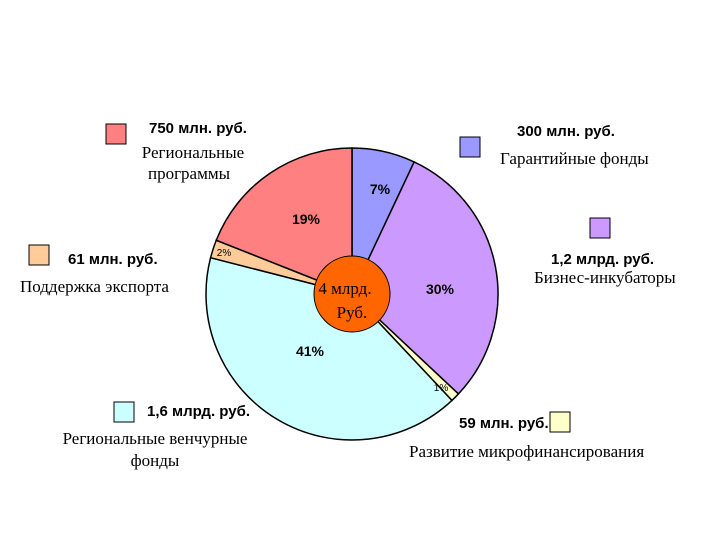 The width and height of the screenshot is (720, 540). Describe the element at coordinates (224, 253) in the screenshot. I see `percent-label-4: 2%` at that location.